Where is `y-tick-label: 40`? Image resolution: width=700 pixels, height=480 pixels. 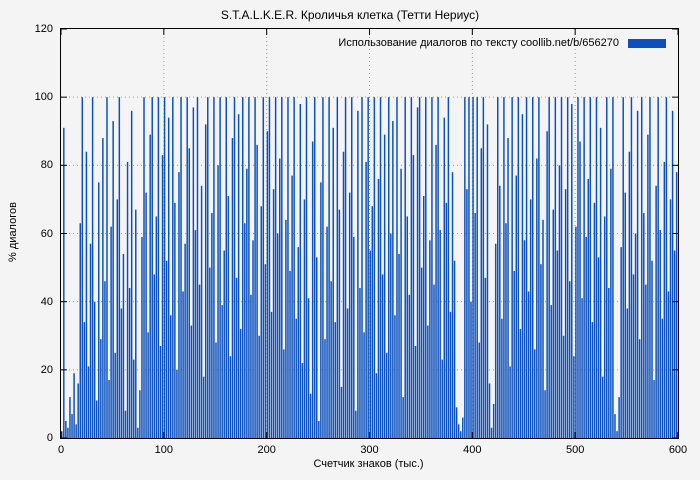 y-tick-label: 40 is located at coordinates (46, 301).